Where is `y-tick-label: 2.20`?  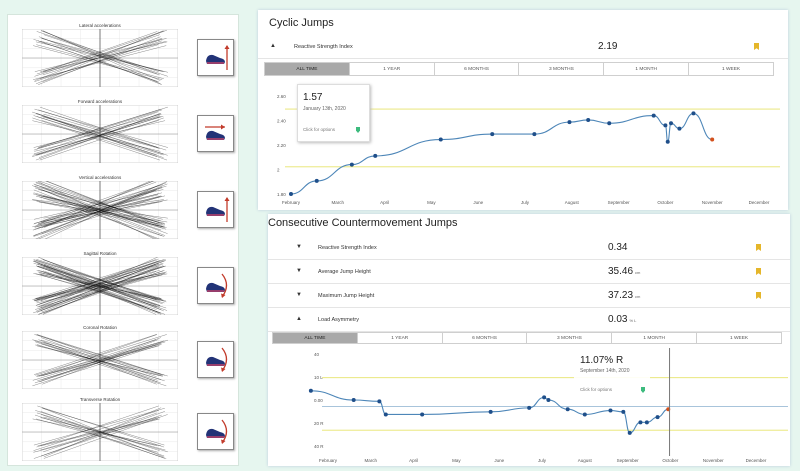 y-tick-label: 2.20 is located at coordinates (281, 145).